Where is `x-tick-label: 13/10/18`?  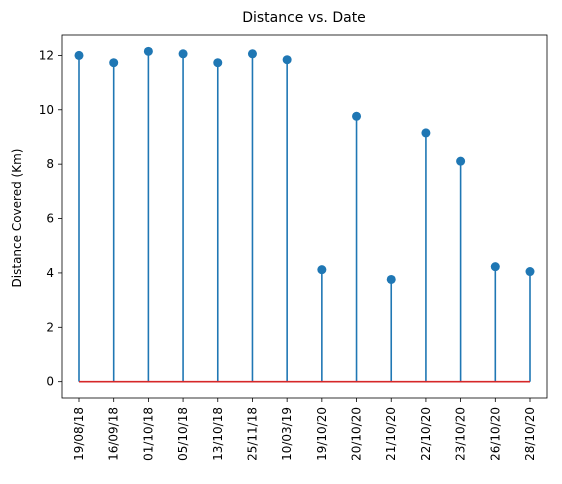 x-tick-label: 13/10/18 is located at coordinates (218, 434).